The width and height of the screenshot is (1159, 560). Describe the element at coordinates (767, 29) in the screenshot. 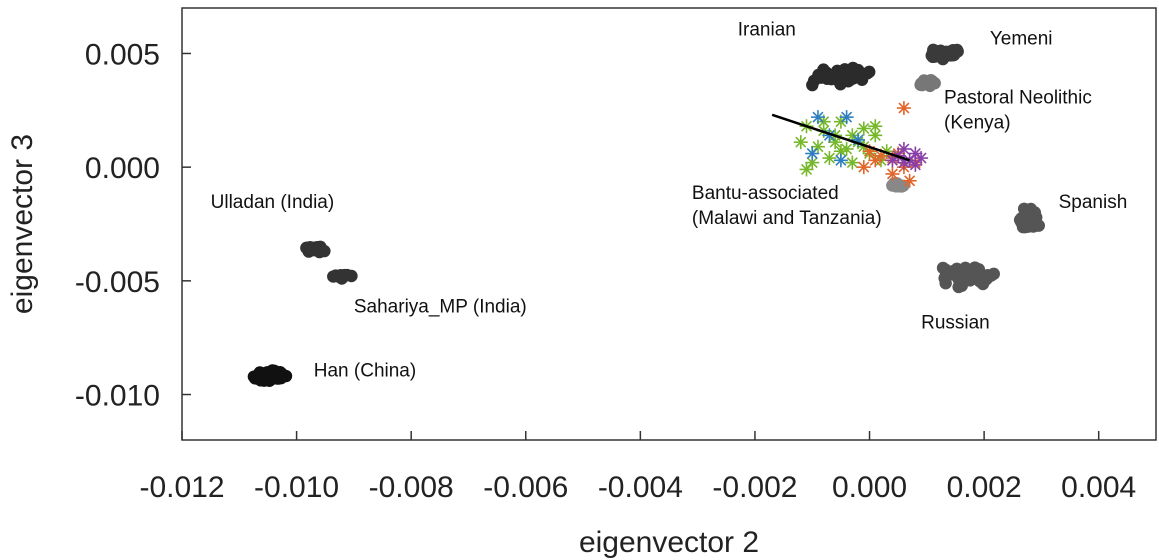

I see `cluster-label: Iranian` at that location.